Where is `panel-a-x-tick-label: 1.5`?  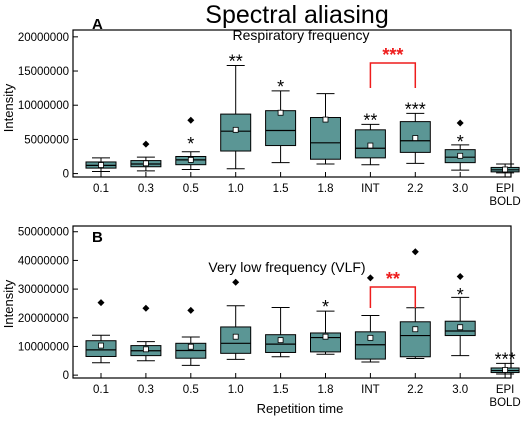 panel-a-x-tick-label: 1.5 is located at coordinates (281, 189).